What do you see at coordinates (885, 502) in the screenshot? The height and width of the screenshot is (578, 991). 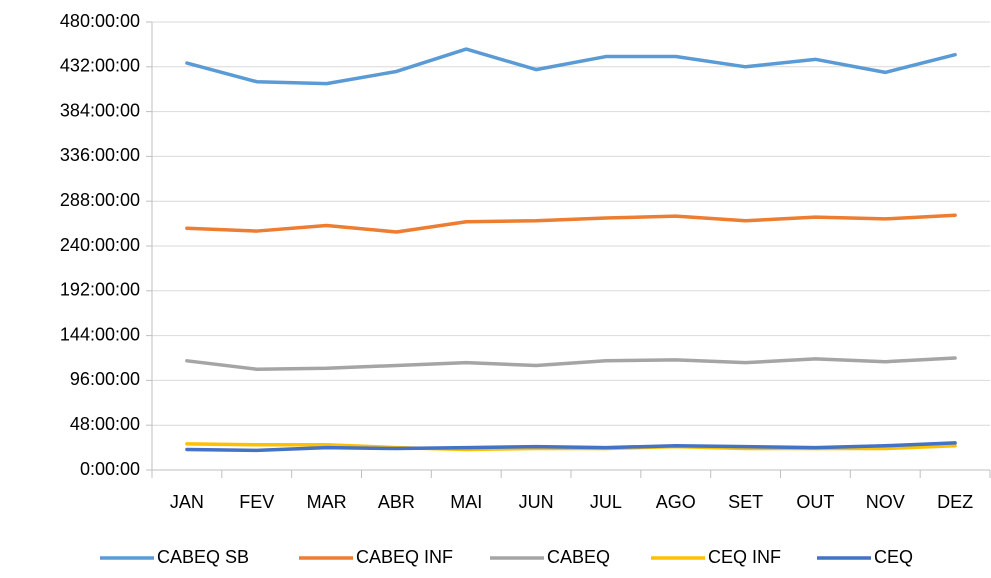 I see `x-tick-label: NOV` at bounding box center [885, 502].